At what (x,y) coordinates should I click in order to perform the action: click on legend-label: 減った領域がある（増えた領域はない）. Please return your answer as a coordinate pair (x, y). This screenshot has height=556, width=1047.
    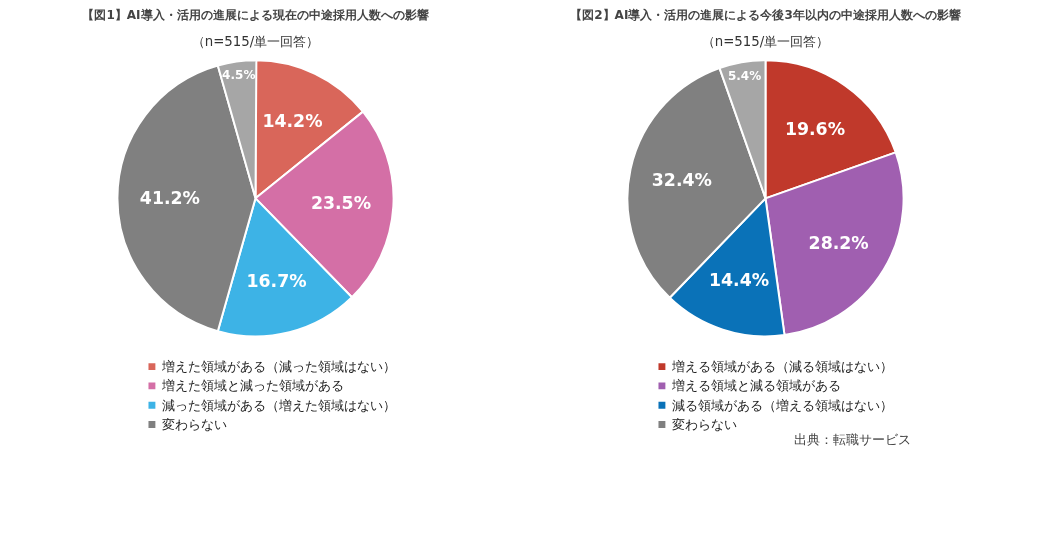
    Looking at the image, I should click on (278, 405).